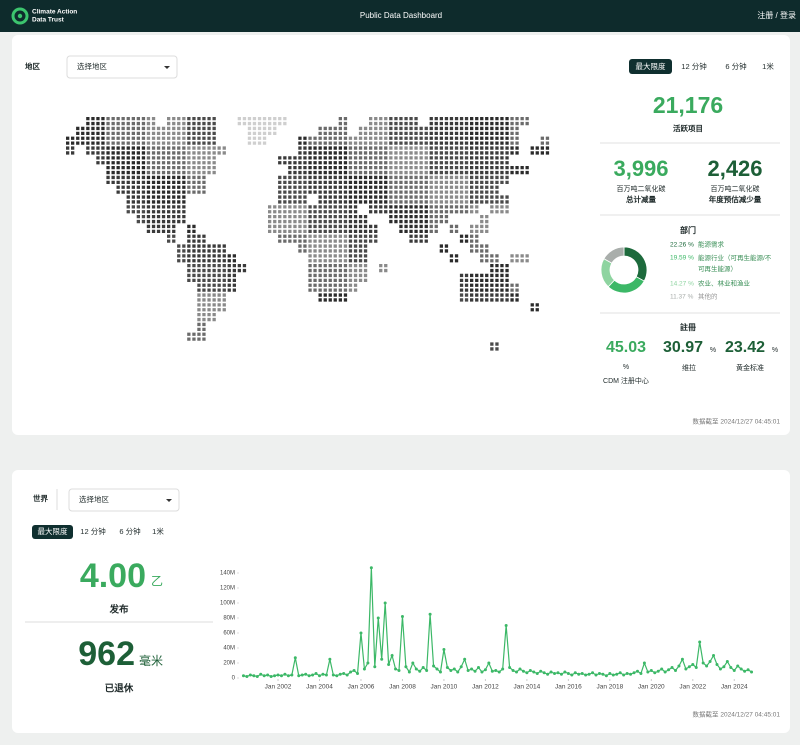  What do you see at coordinates (688, 105) in the screenshot?
I see `stat-value: 21,176` at bounding box center [688, 105].